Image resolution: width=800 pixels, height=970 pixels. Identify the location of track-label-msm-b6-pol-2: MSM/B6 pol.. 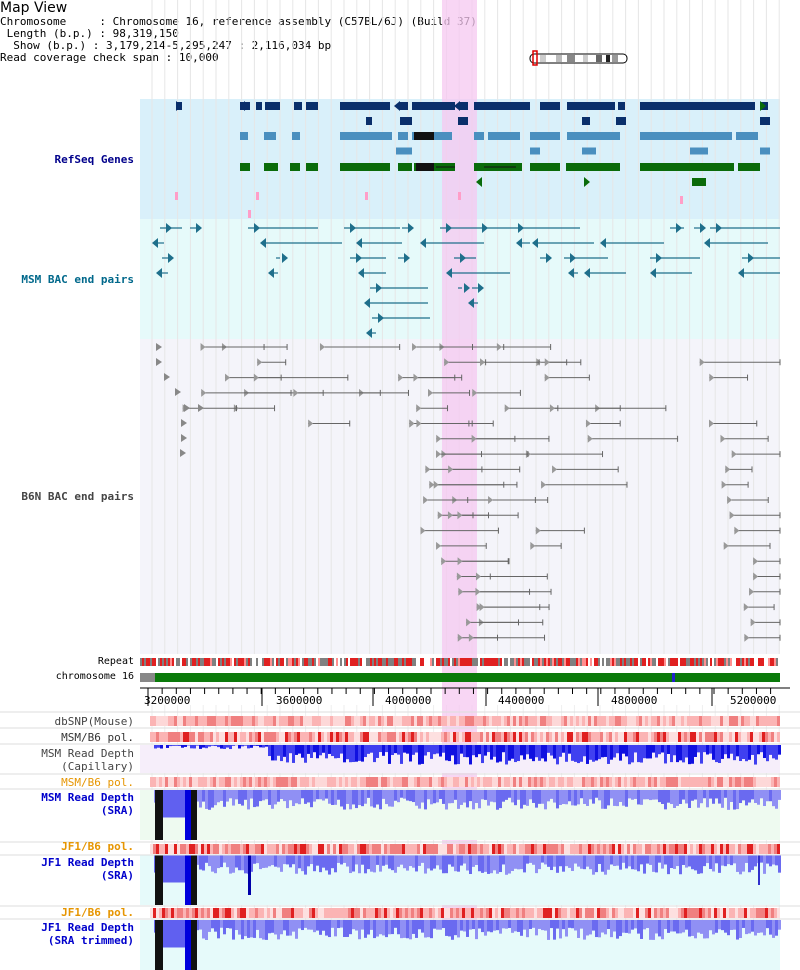
(97, 782).